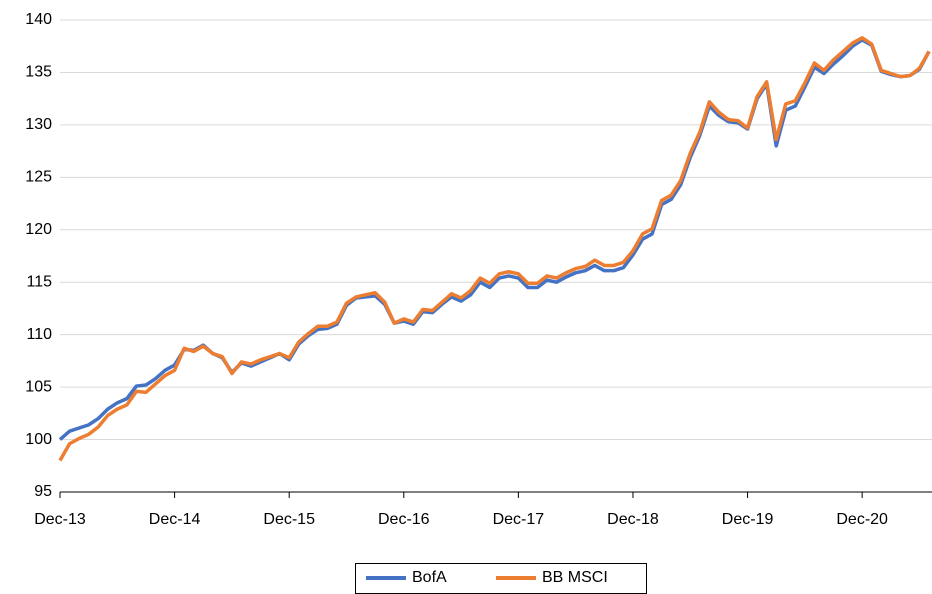 Image resolution: width=932 pixels, height=594 pixels. What do you see at coordinates (748, 519) in the screenshot?
I see `x-tick-label: Dec-19` at bounding box center [748, 519].